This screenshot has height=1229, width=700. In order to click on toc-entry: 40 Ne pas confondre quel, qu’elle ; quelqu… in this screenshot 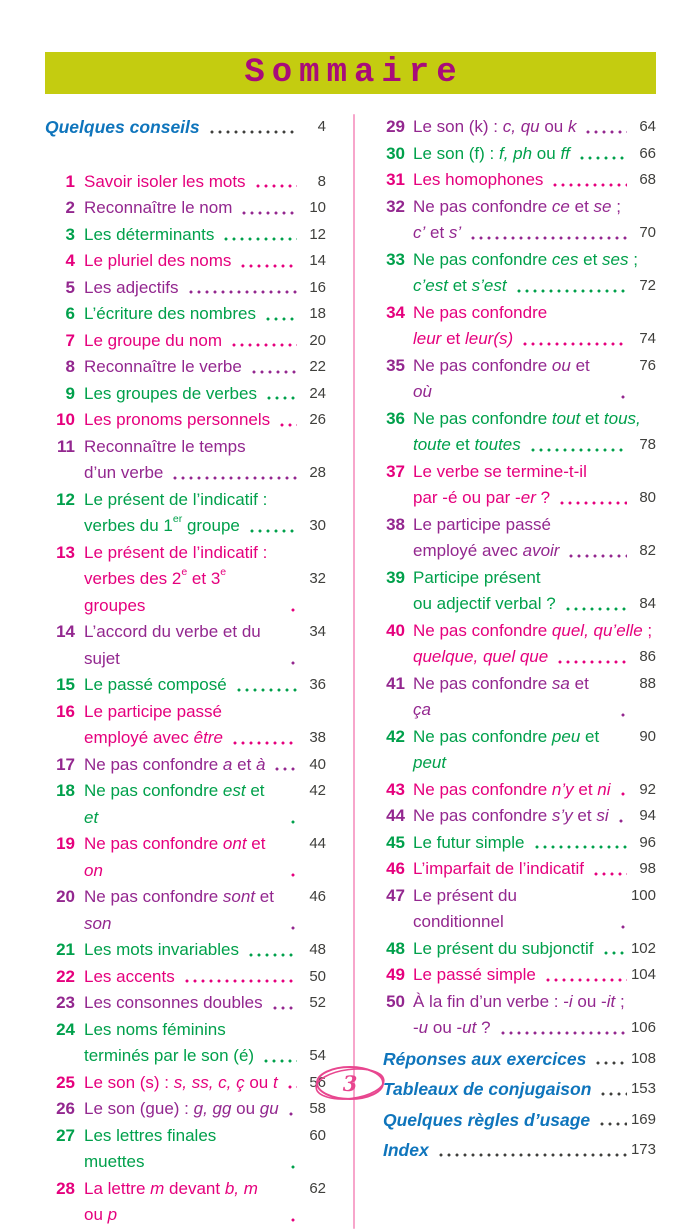, I will do `click(519, 644)`.